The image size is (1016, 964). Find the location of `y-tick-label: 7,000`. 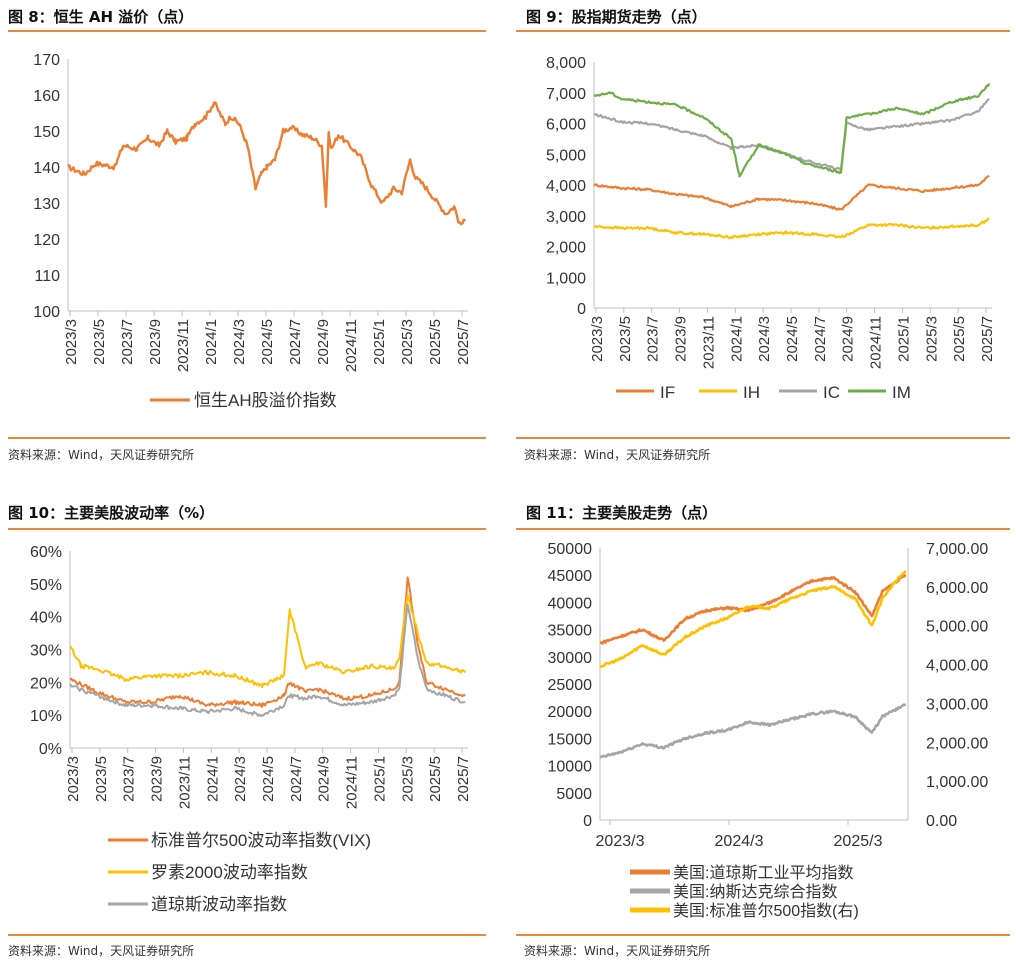

y-tick-label: 7,000 is located at coordinates (566, 94).